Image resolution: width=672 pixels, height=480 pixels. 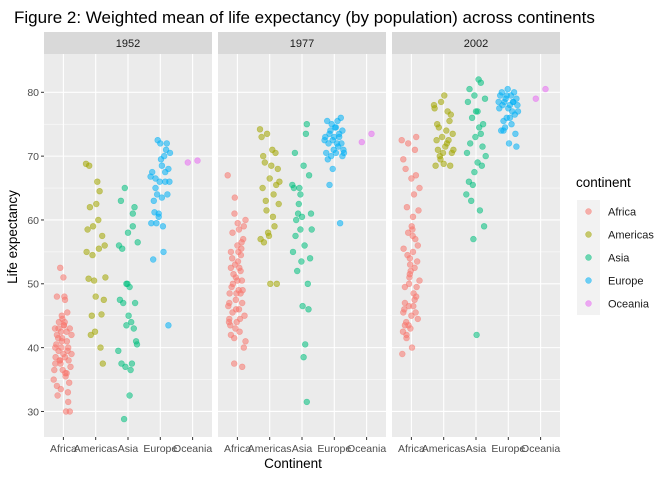 I want to click on series-africa, so click(x=410, y=245).